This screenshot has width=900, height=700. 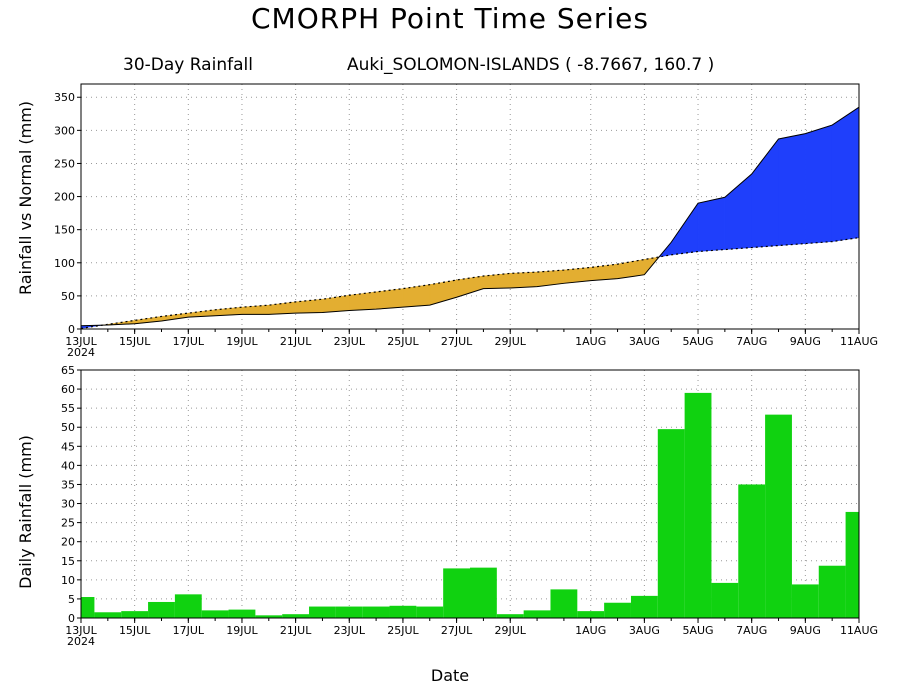 What do you see at coordinates (68, 523) in the screenshot?
I see `y-tick-label: 25` at bounding box center [68, 523].